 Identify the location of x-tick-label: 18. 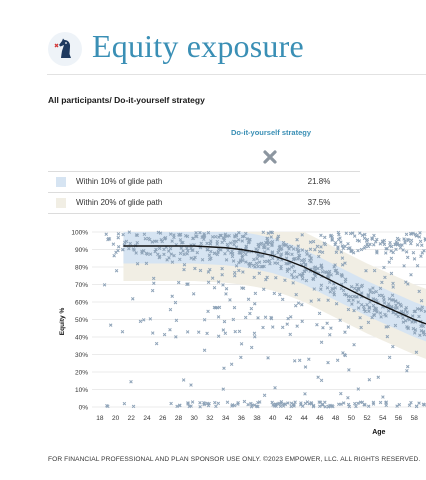
(100, 418).